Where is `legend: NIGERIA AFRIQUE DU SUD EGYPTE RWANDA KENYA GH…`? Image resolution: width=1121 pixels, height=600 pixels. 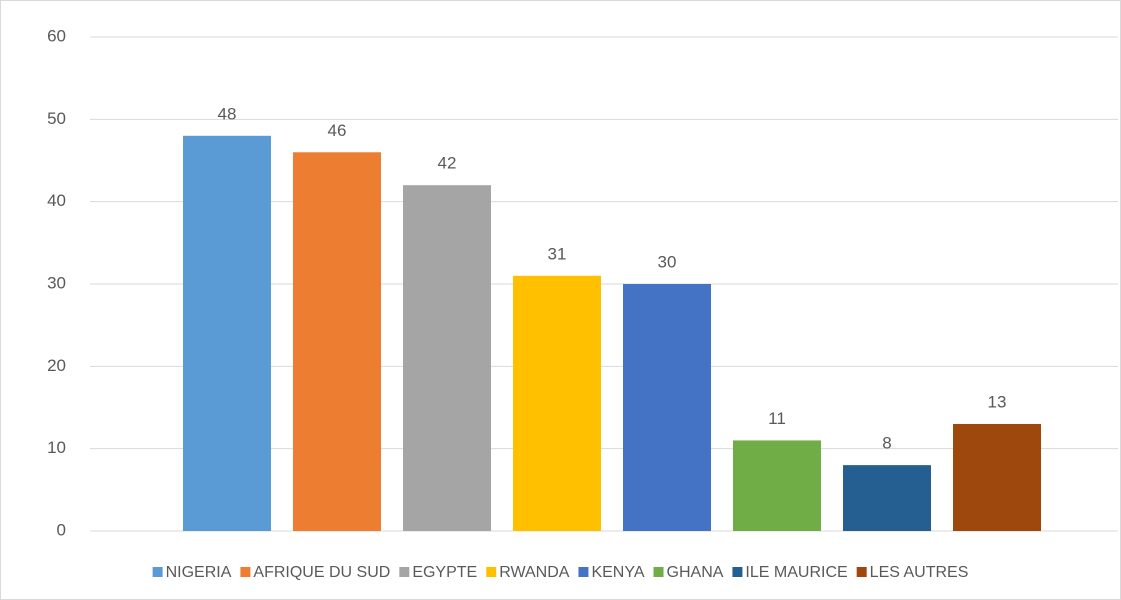 legend: NIGERIA AFRIQUE DU SUD EGYPTE RWANDA KENYA GH… is located at coordinates (560, 572).